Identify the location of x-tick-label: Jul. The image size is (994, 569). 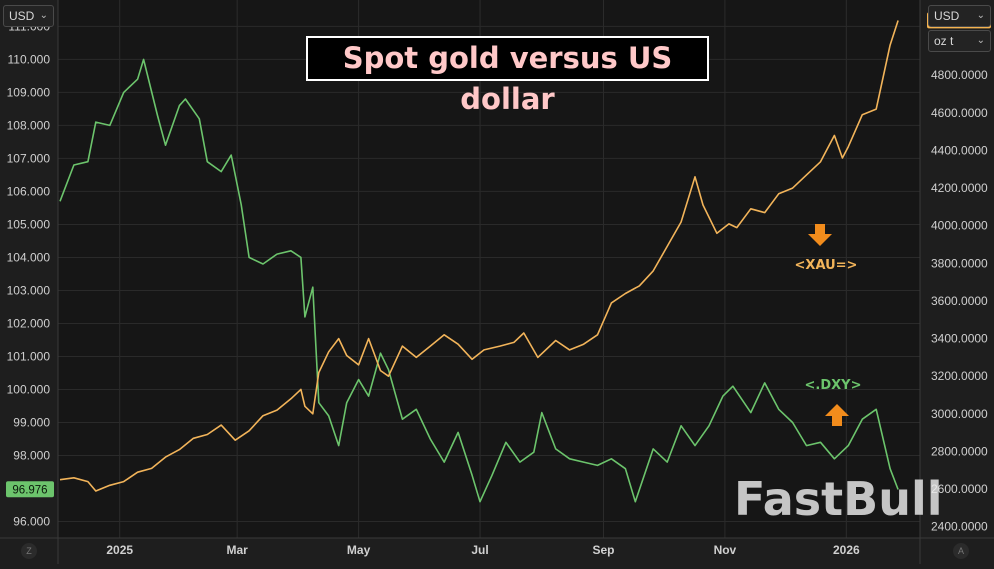
(479, 550).